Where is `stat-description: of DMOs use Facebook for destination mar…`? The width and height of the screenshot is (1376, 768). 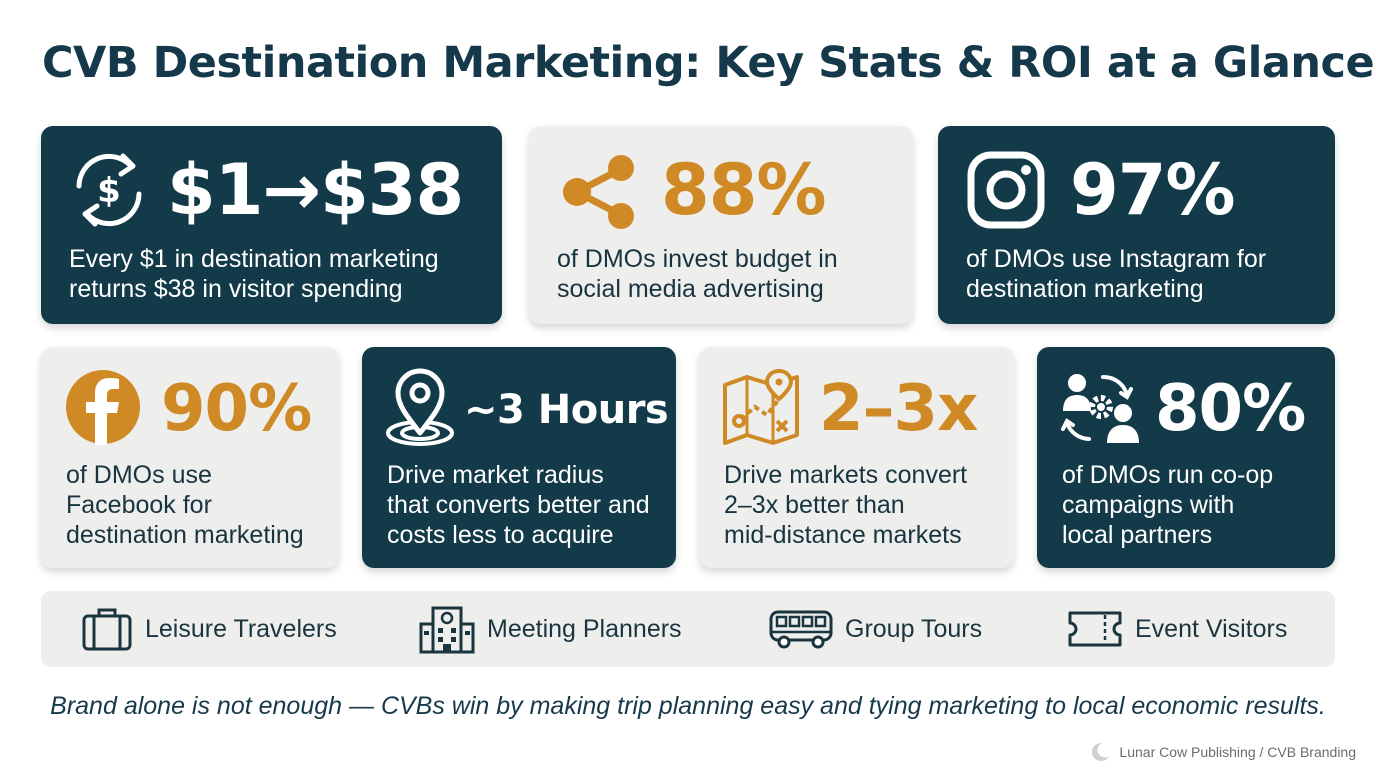 stat-description: of DMOs use Facebook for destination mar… is located at coordinates (185, 505).